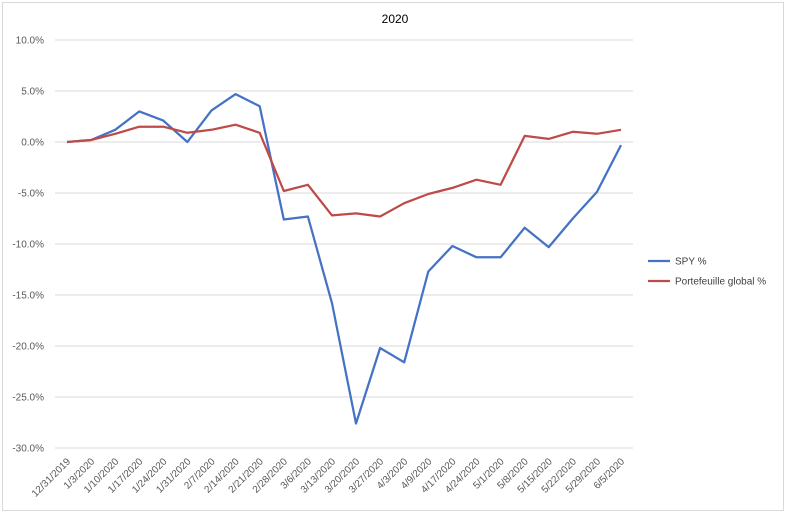 The image size is (788, 515). Describe the element at coordinates (32, 143) in the screenshot. I see `y-tick-label: 0.0%` at that location.